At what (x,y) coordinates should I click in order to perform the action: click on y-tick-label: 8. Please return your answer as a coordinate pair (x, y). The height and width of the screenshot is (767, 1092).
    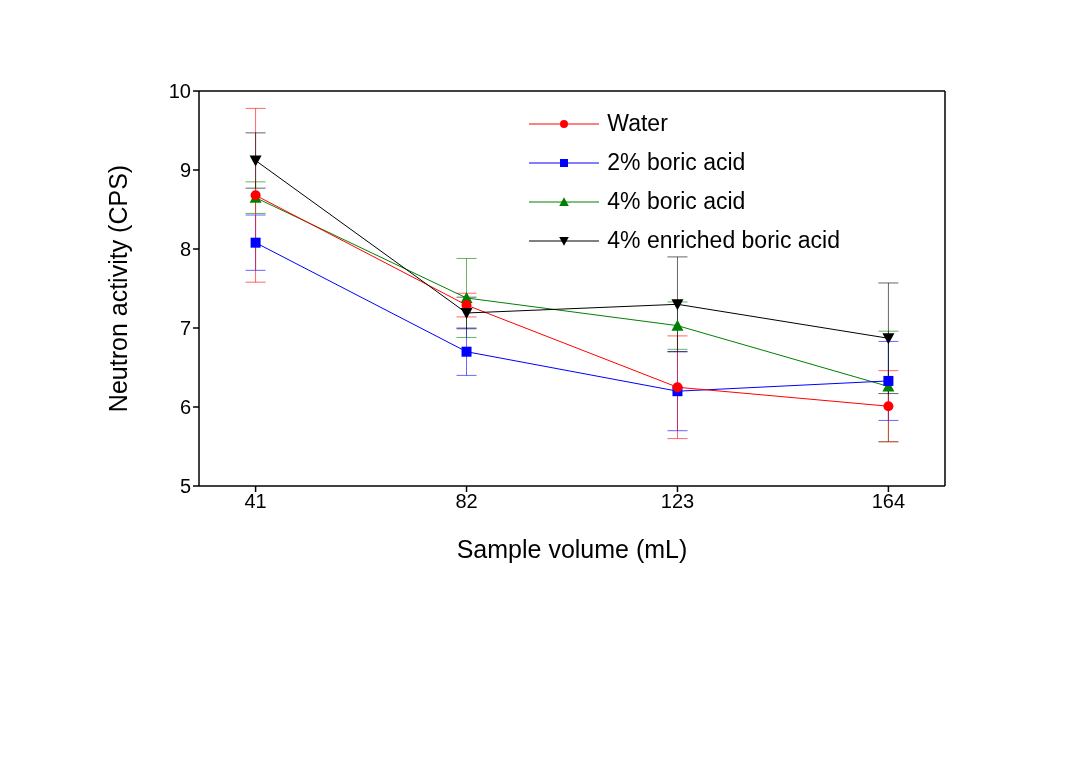
    Looking at the image, I should click on (185, 249).